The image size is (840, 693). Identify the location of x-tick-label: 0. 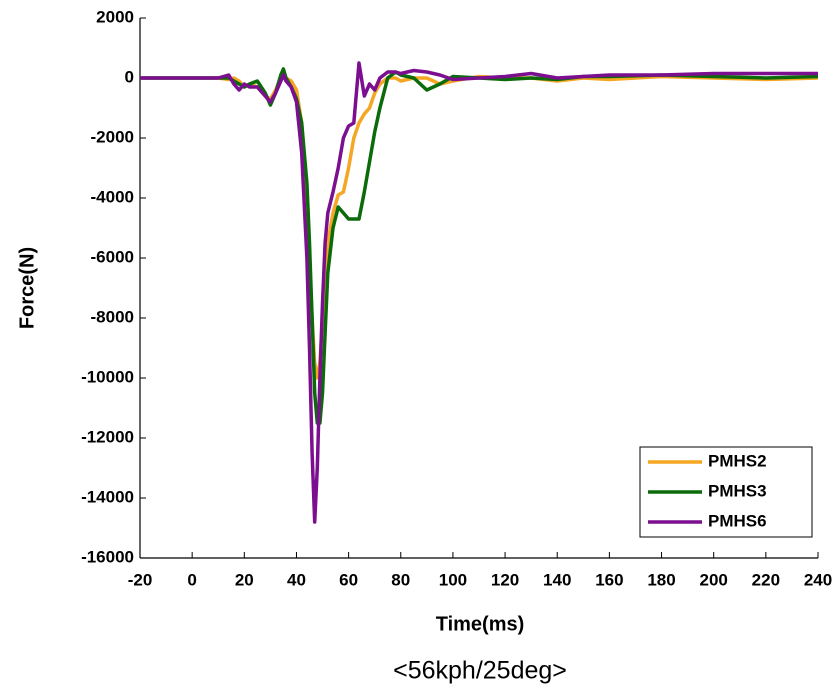
(191, 579).